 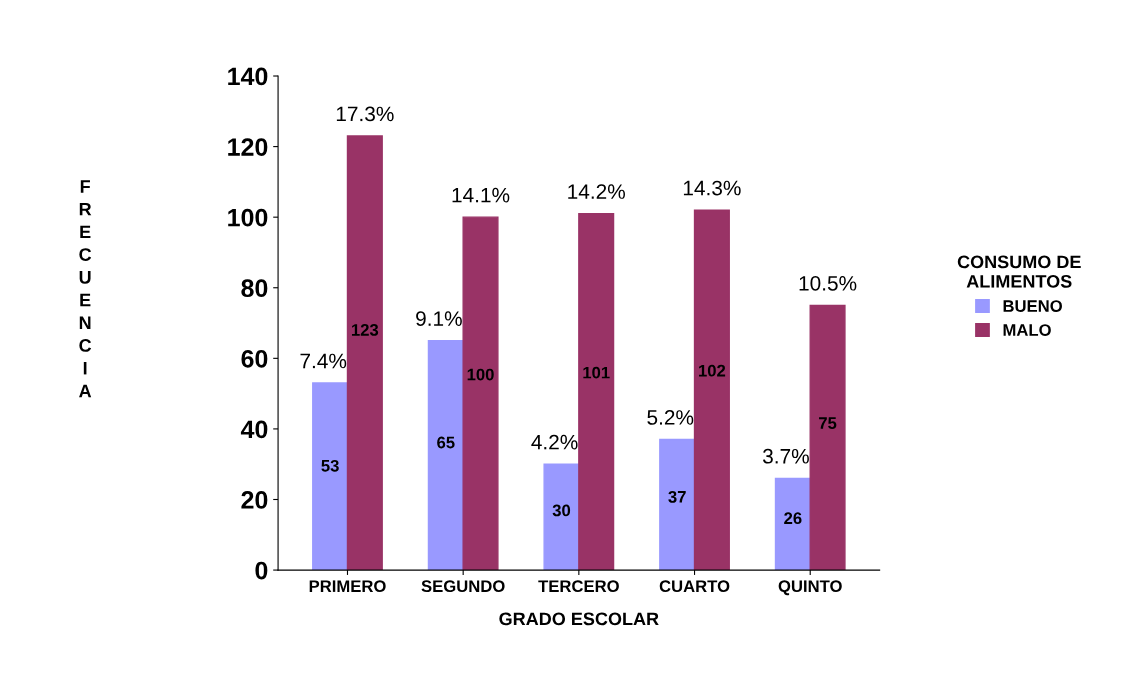 I want to click on annotation: 3.7%, so click(x=785, y=456).